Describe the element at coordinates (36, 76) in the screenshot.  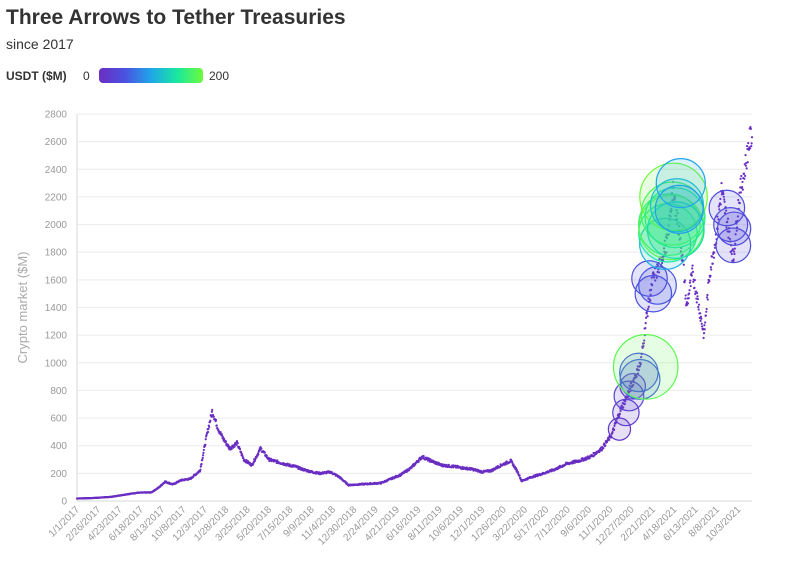
I see `legend-title: USDT ($M)` at that location.